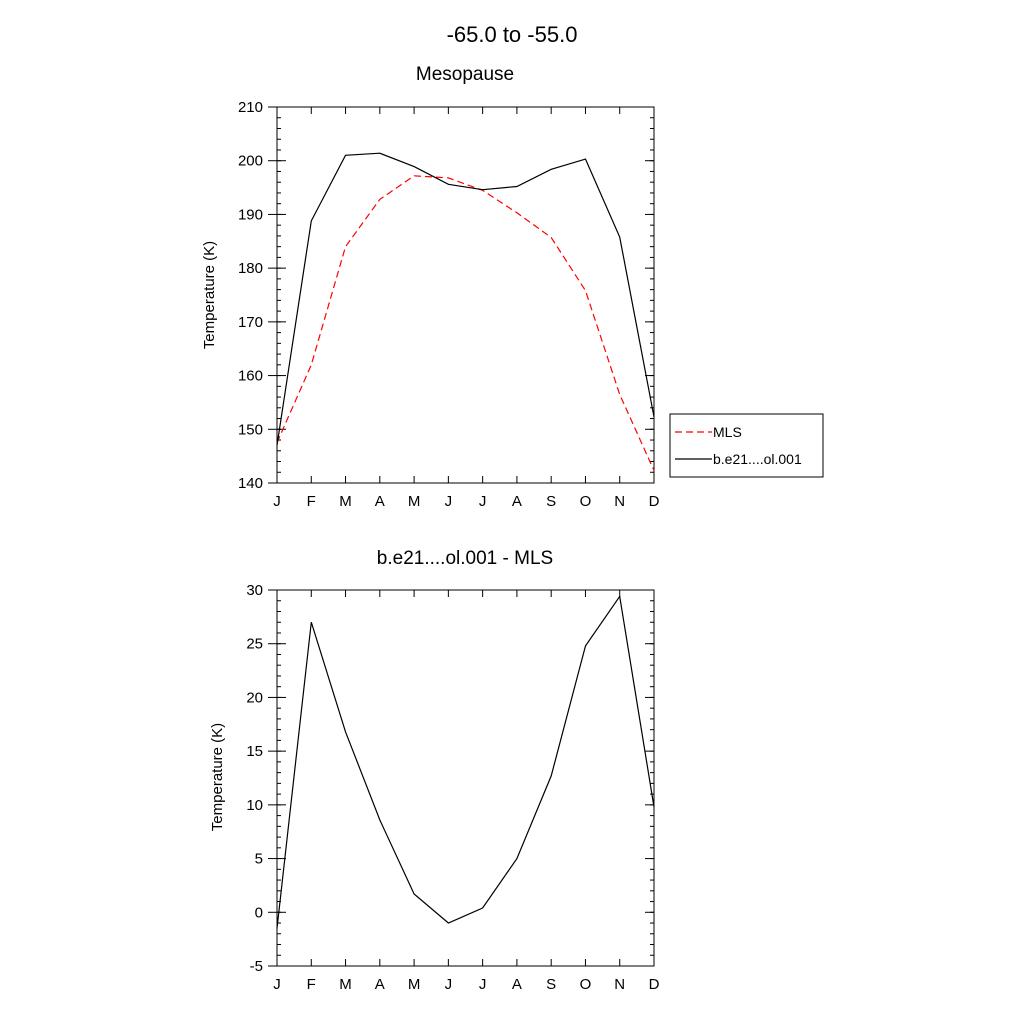 This screenshot has height=1024, width=1024. I want to click on legend-label-mls: MLS, so click(727, 432).